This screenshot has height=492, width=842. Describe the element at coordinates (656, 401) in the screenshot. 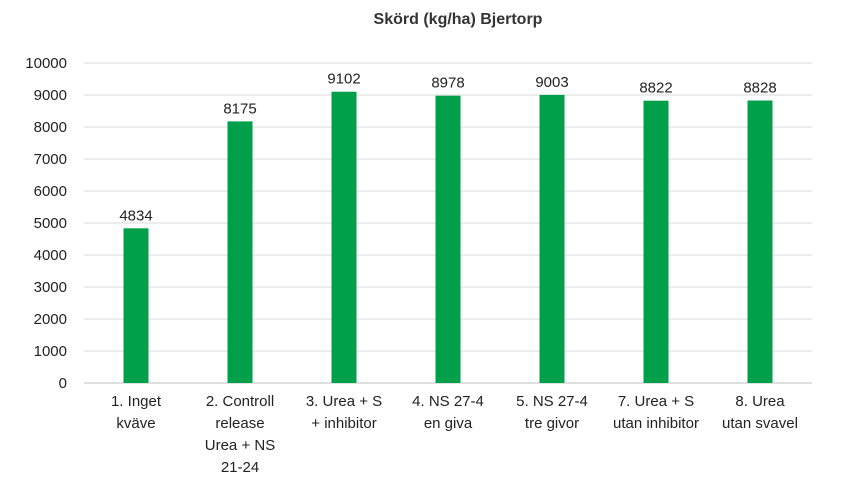

I see `x-tick-label-line: 7. Urea + S` at that location.